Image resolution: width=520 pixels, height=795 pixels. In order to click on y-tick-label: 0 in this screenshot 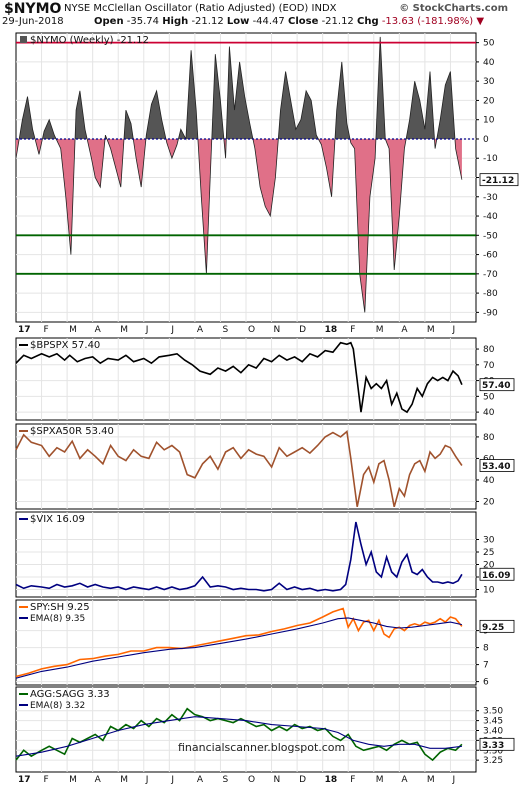, I will do `click(486, 140)`.